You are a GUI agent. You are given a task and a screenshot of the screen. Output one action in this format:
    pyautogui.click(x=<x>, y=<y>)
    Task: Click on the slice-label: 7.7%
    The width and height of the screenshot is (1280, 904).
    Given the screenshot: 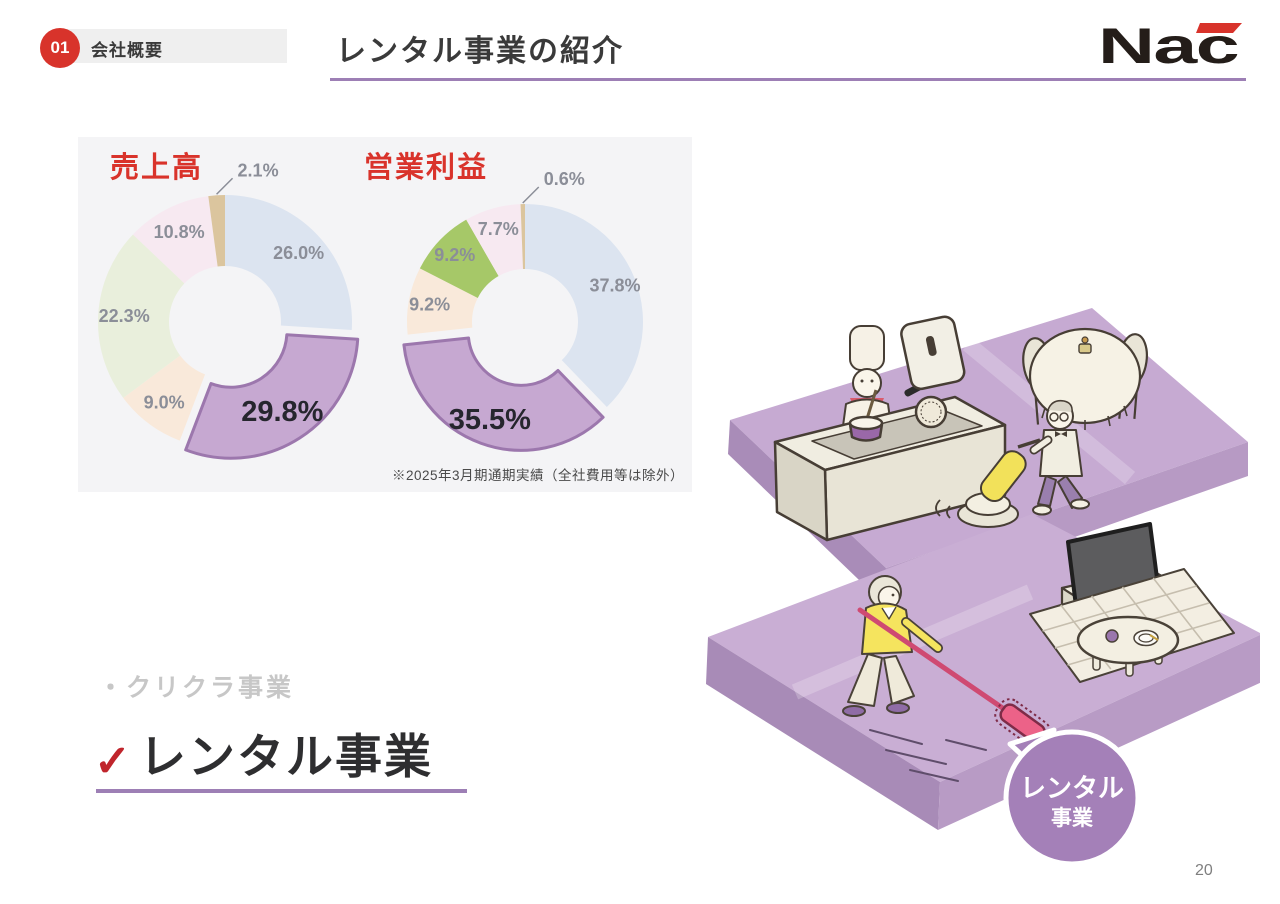 What is the action you would take?
    pyautogui.click(x=498, y=229)
    